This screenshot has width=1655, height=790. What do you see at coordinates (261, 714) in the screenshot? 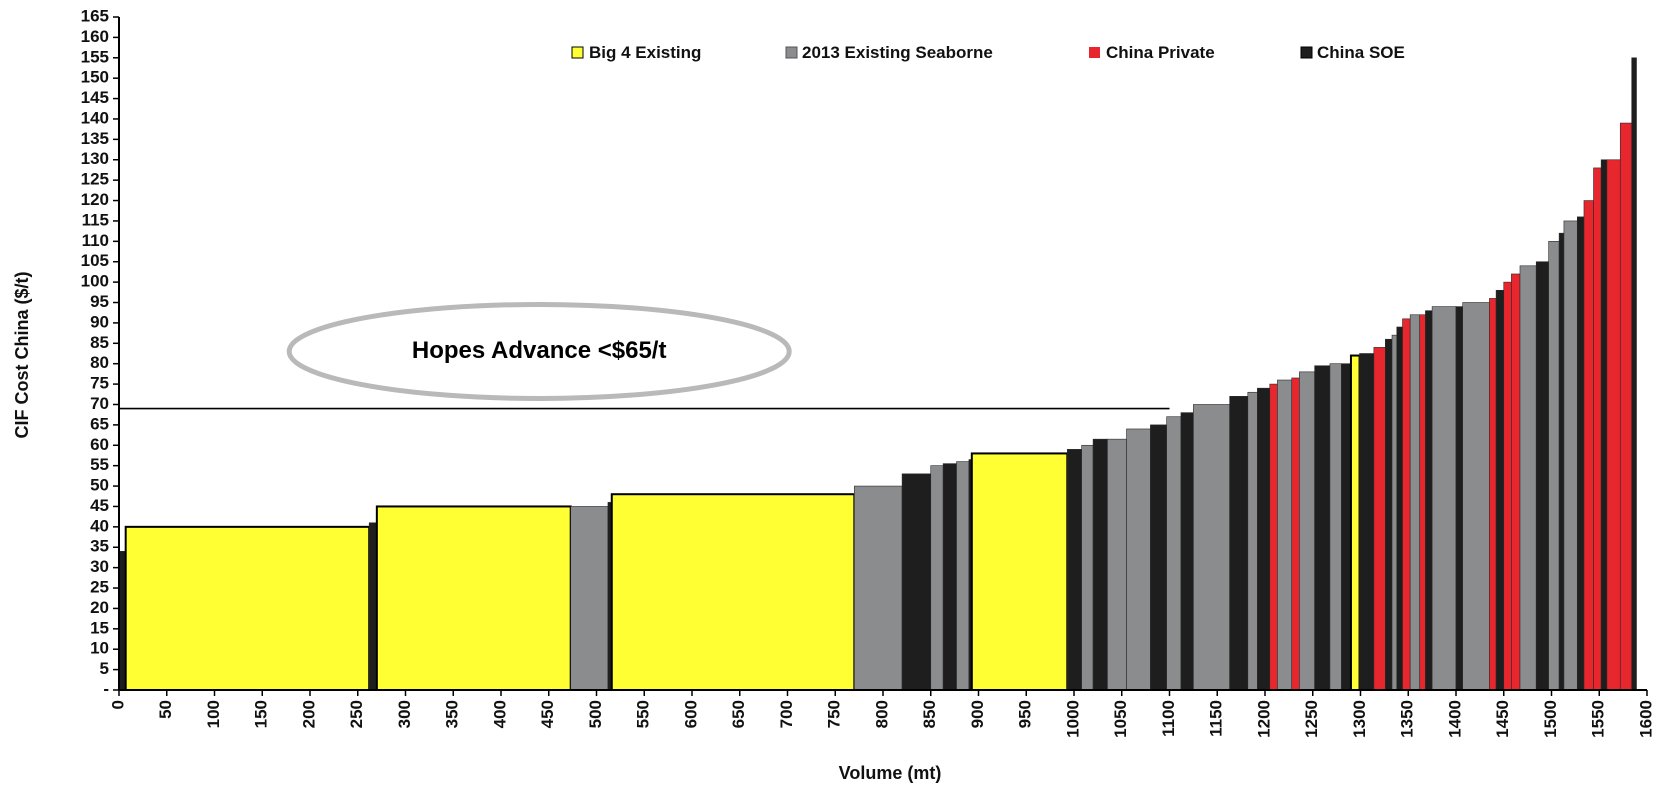
I see `x-tick-label: 150` at bounding box center [261, 714].